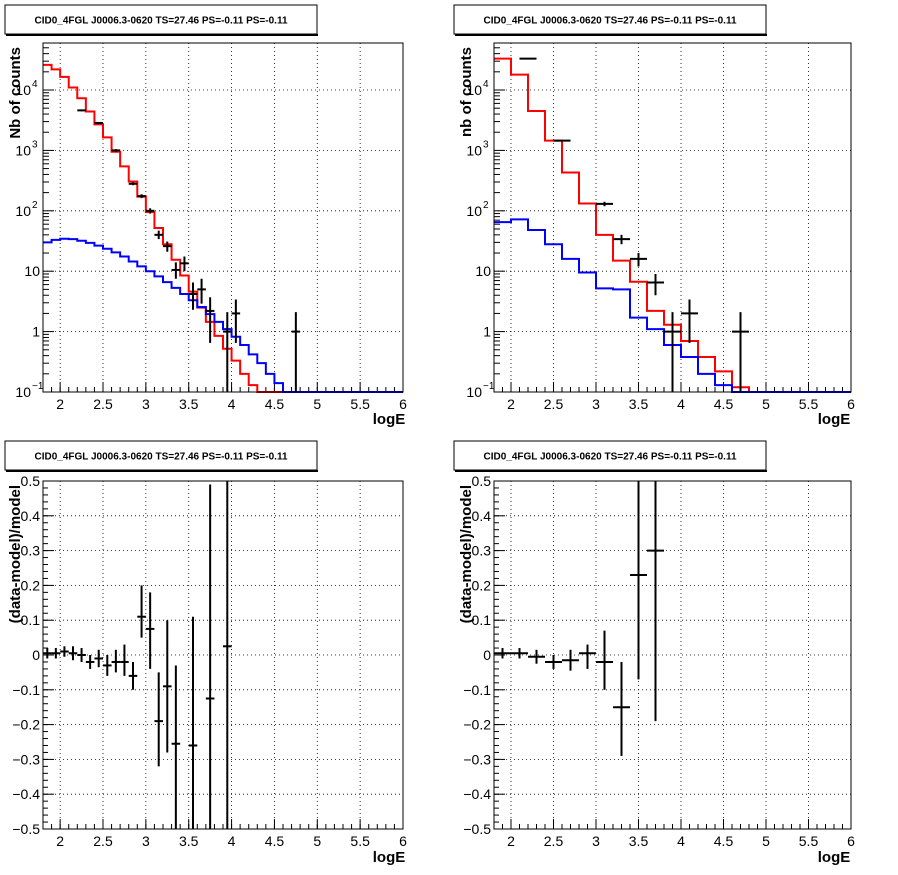 The height and width of the screenshot is (875, 898). I want to click on title-box, so click(161, 455).